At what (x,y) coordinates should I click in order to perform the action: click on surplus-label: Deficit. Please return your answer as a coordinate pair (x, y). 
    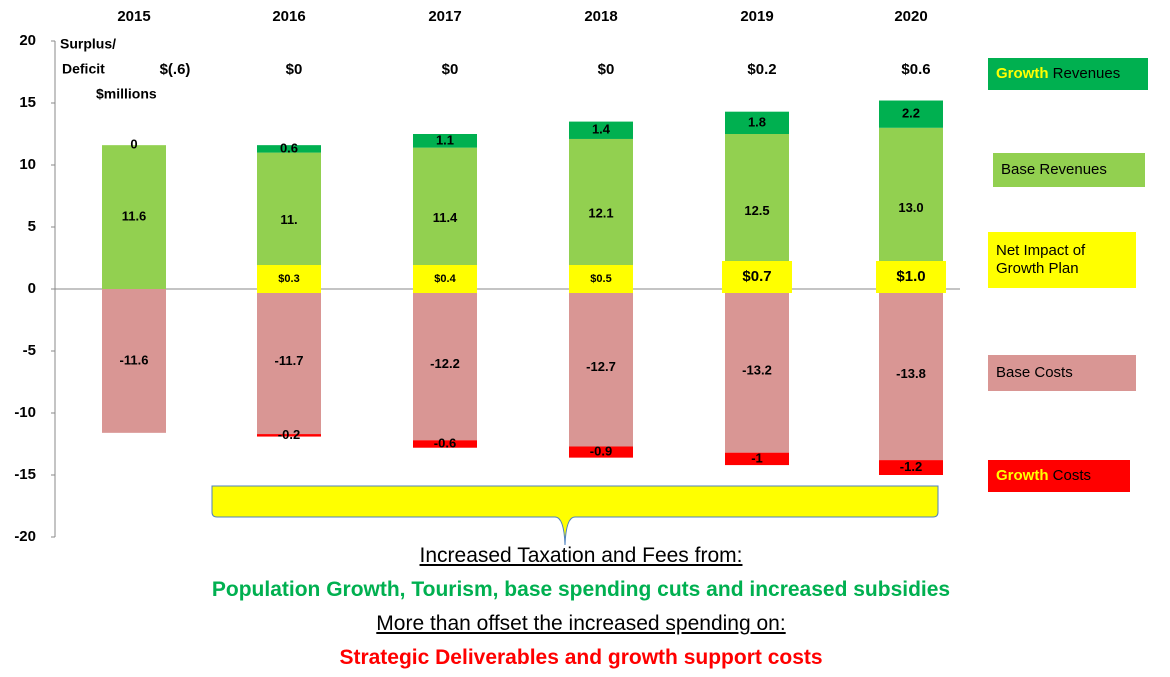
    Looking at the image, I should click on (83, 69).